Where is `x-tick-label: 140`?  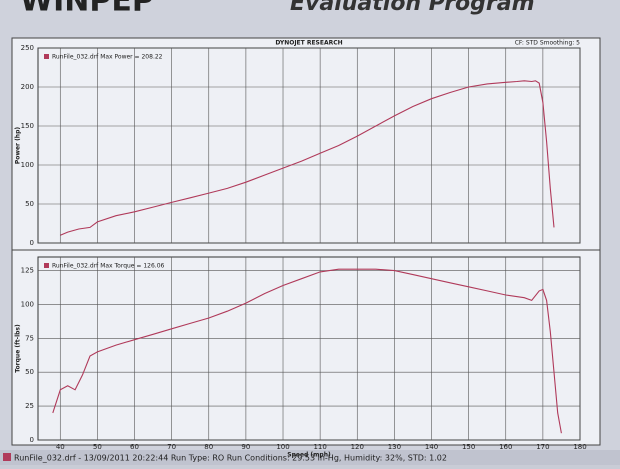
x-tick-label: 140 is located at coordinates (431, 447).